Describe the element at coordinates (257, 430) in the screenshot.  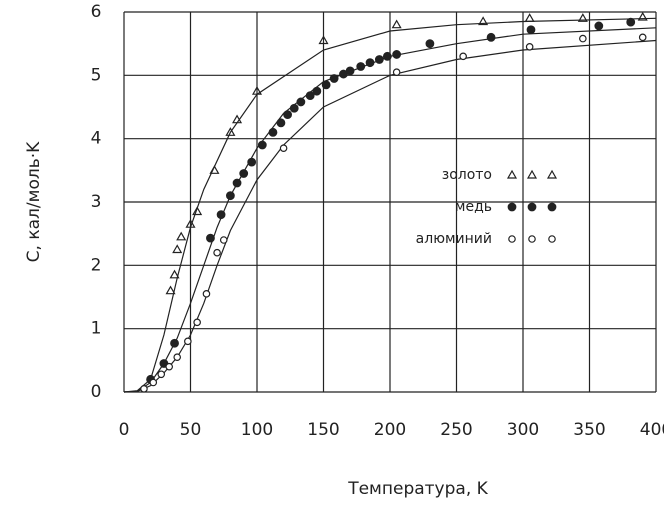
I see `x-tick-label: 100` at that location.